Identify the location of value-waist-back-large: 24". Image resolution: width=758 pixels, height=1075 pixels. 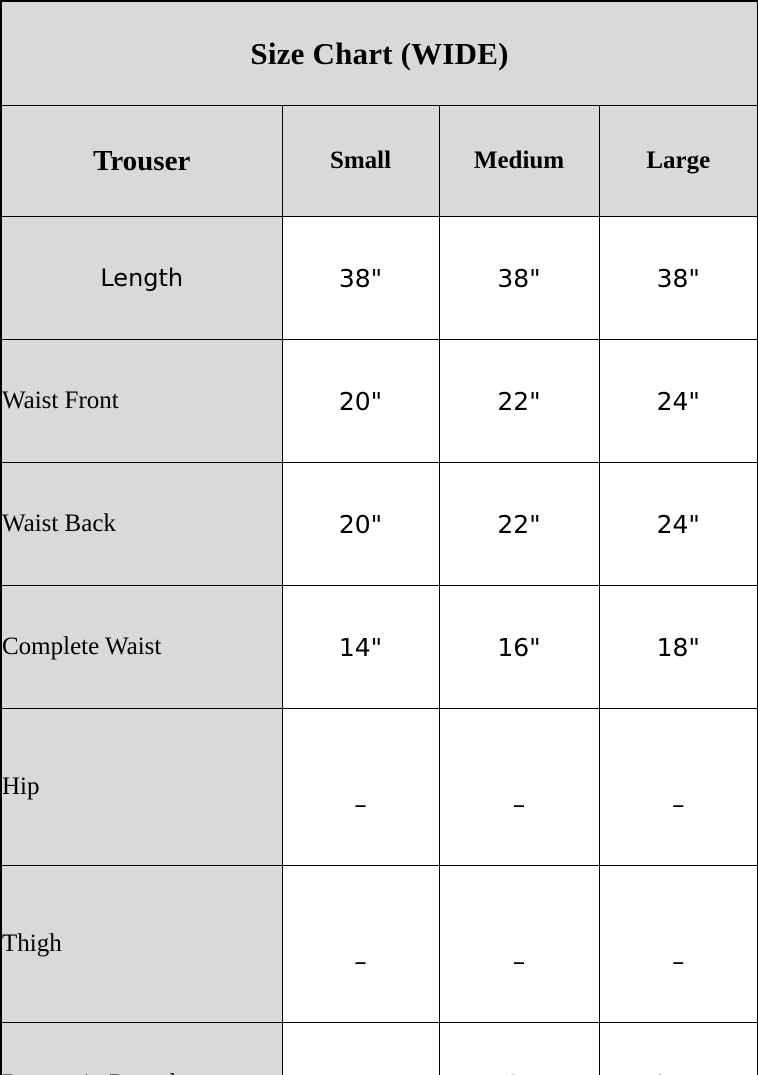
(678, 524).